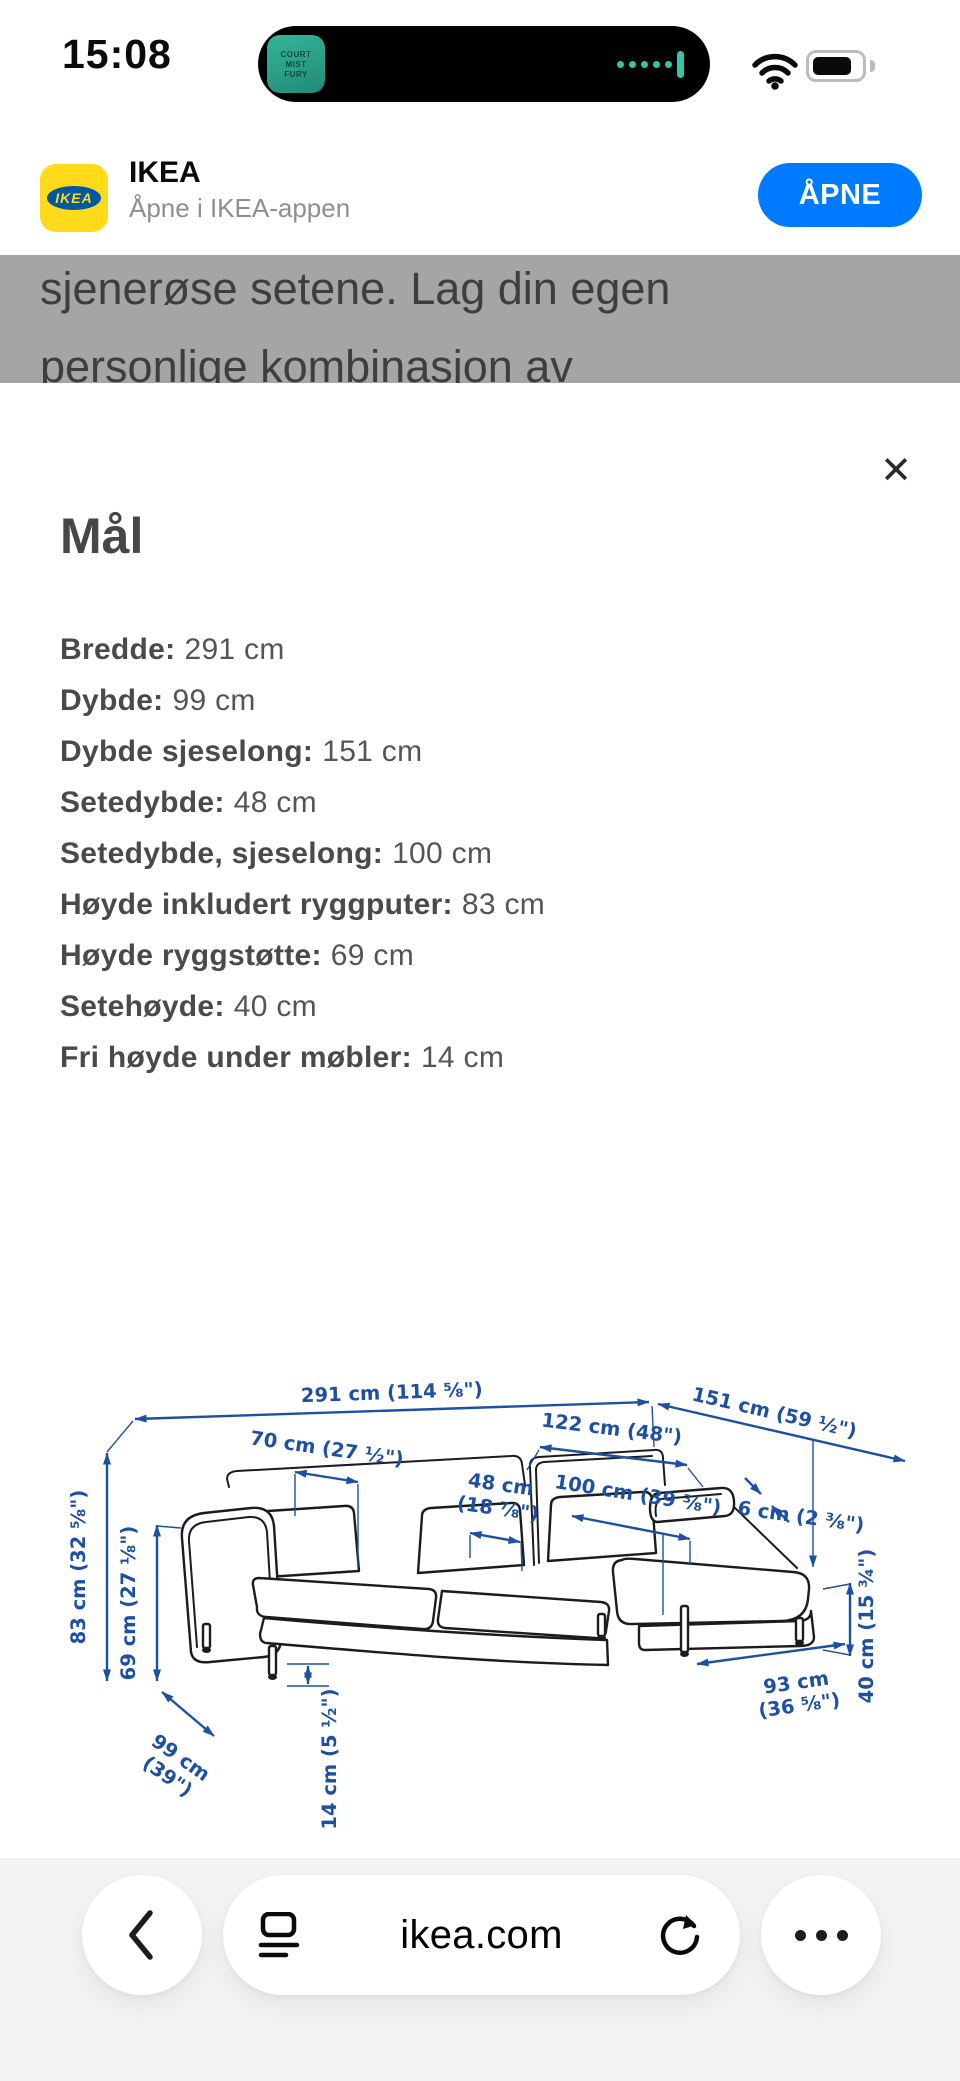 This screenshot has width=960, height=2081. I want to click on back-button, so click(142, 1935).